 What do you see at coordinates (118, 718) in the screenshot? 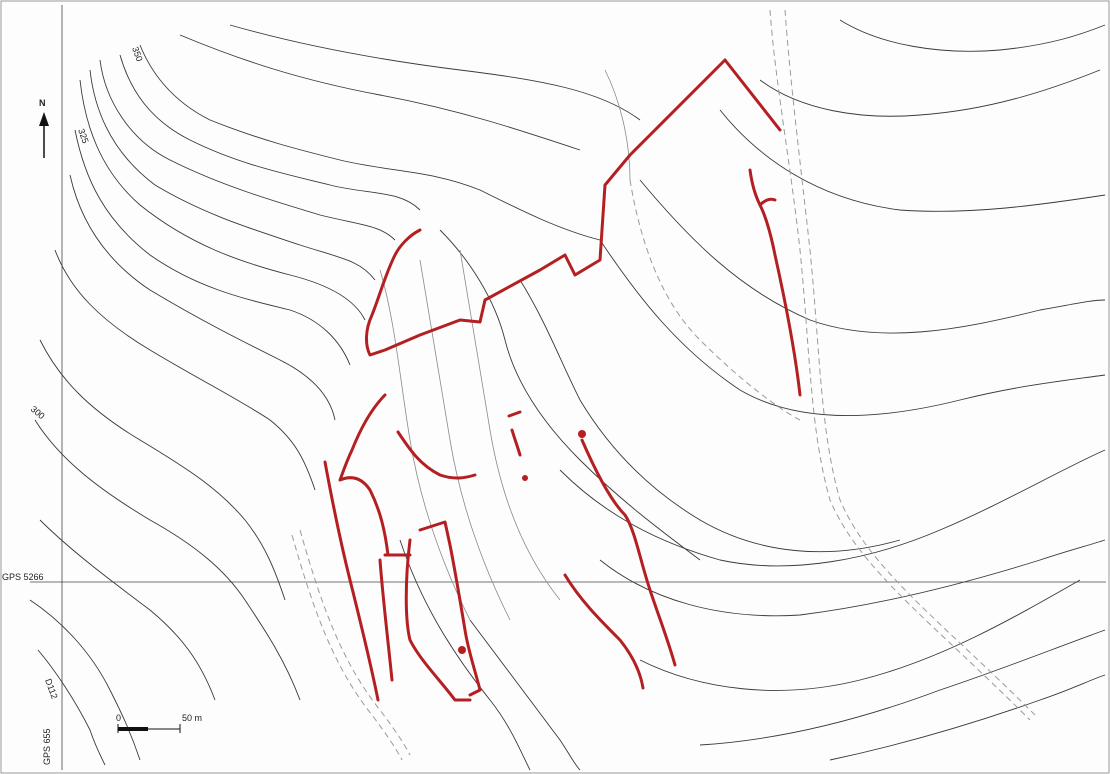
I see `scale-start-label: 0` at bounding box center [118, 718].